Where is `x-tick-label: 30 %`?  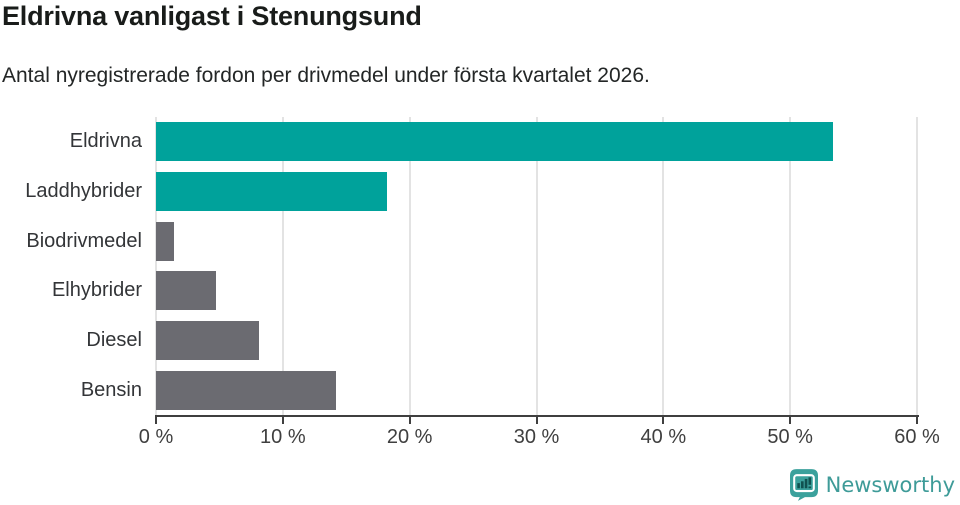 x-tick-label: 30 % is located at coordinates (536, 437).